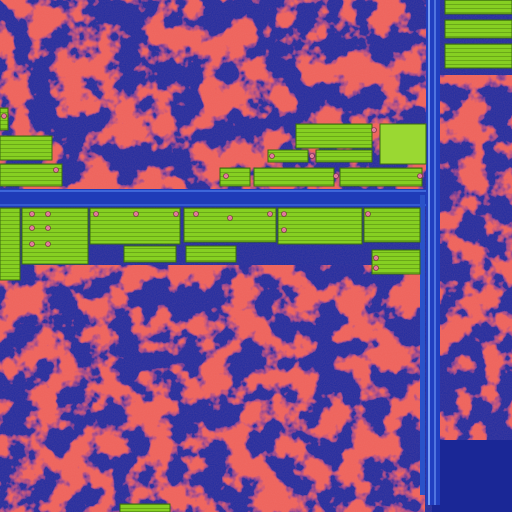  I want to click on vertical-bus-thin, so click(422, 345).